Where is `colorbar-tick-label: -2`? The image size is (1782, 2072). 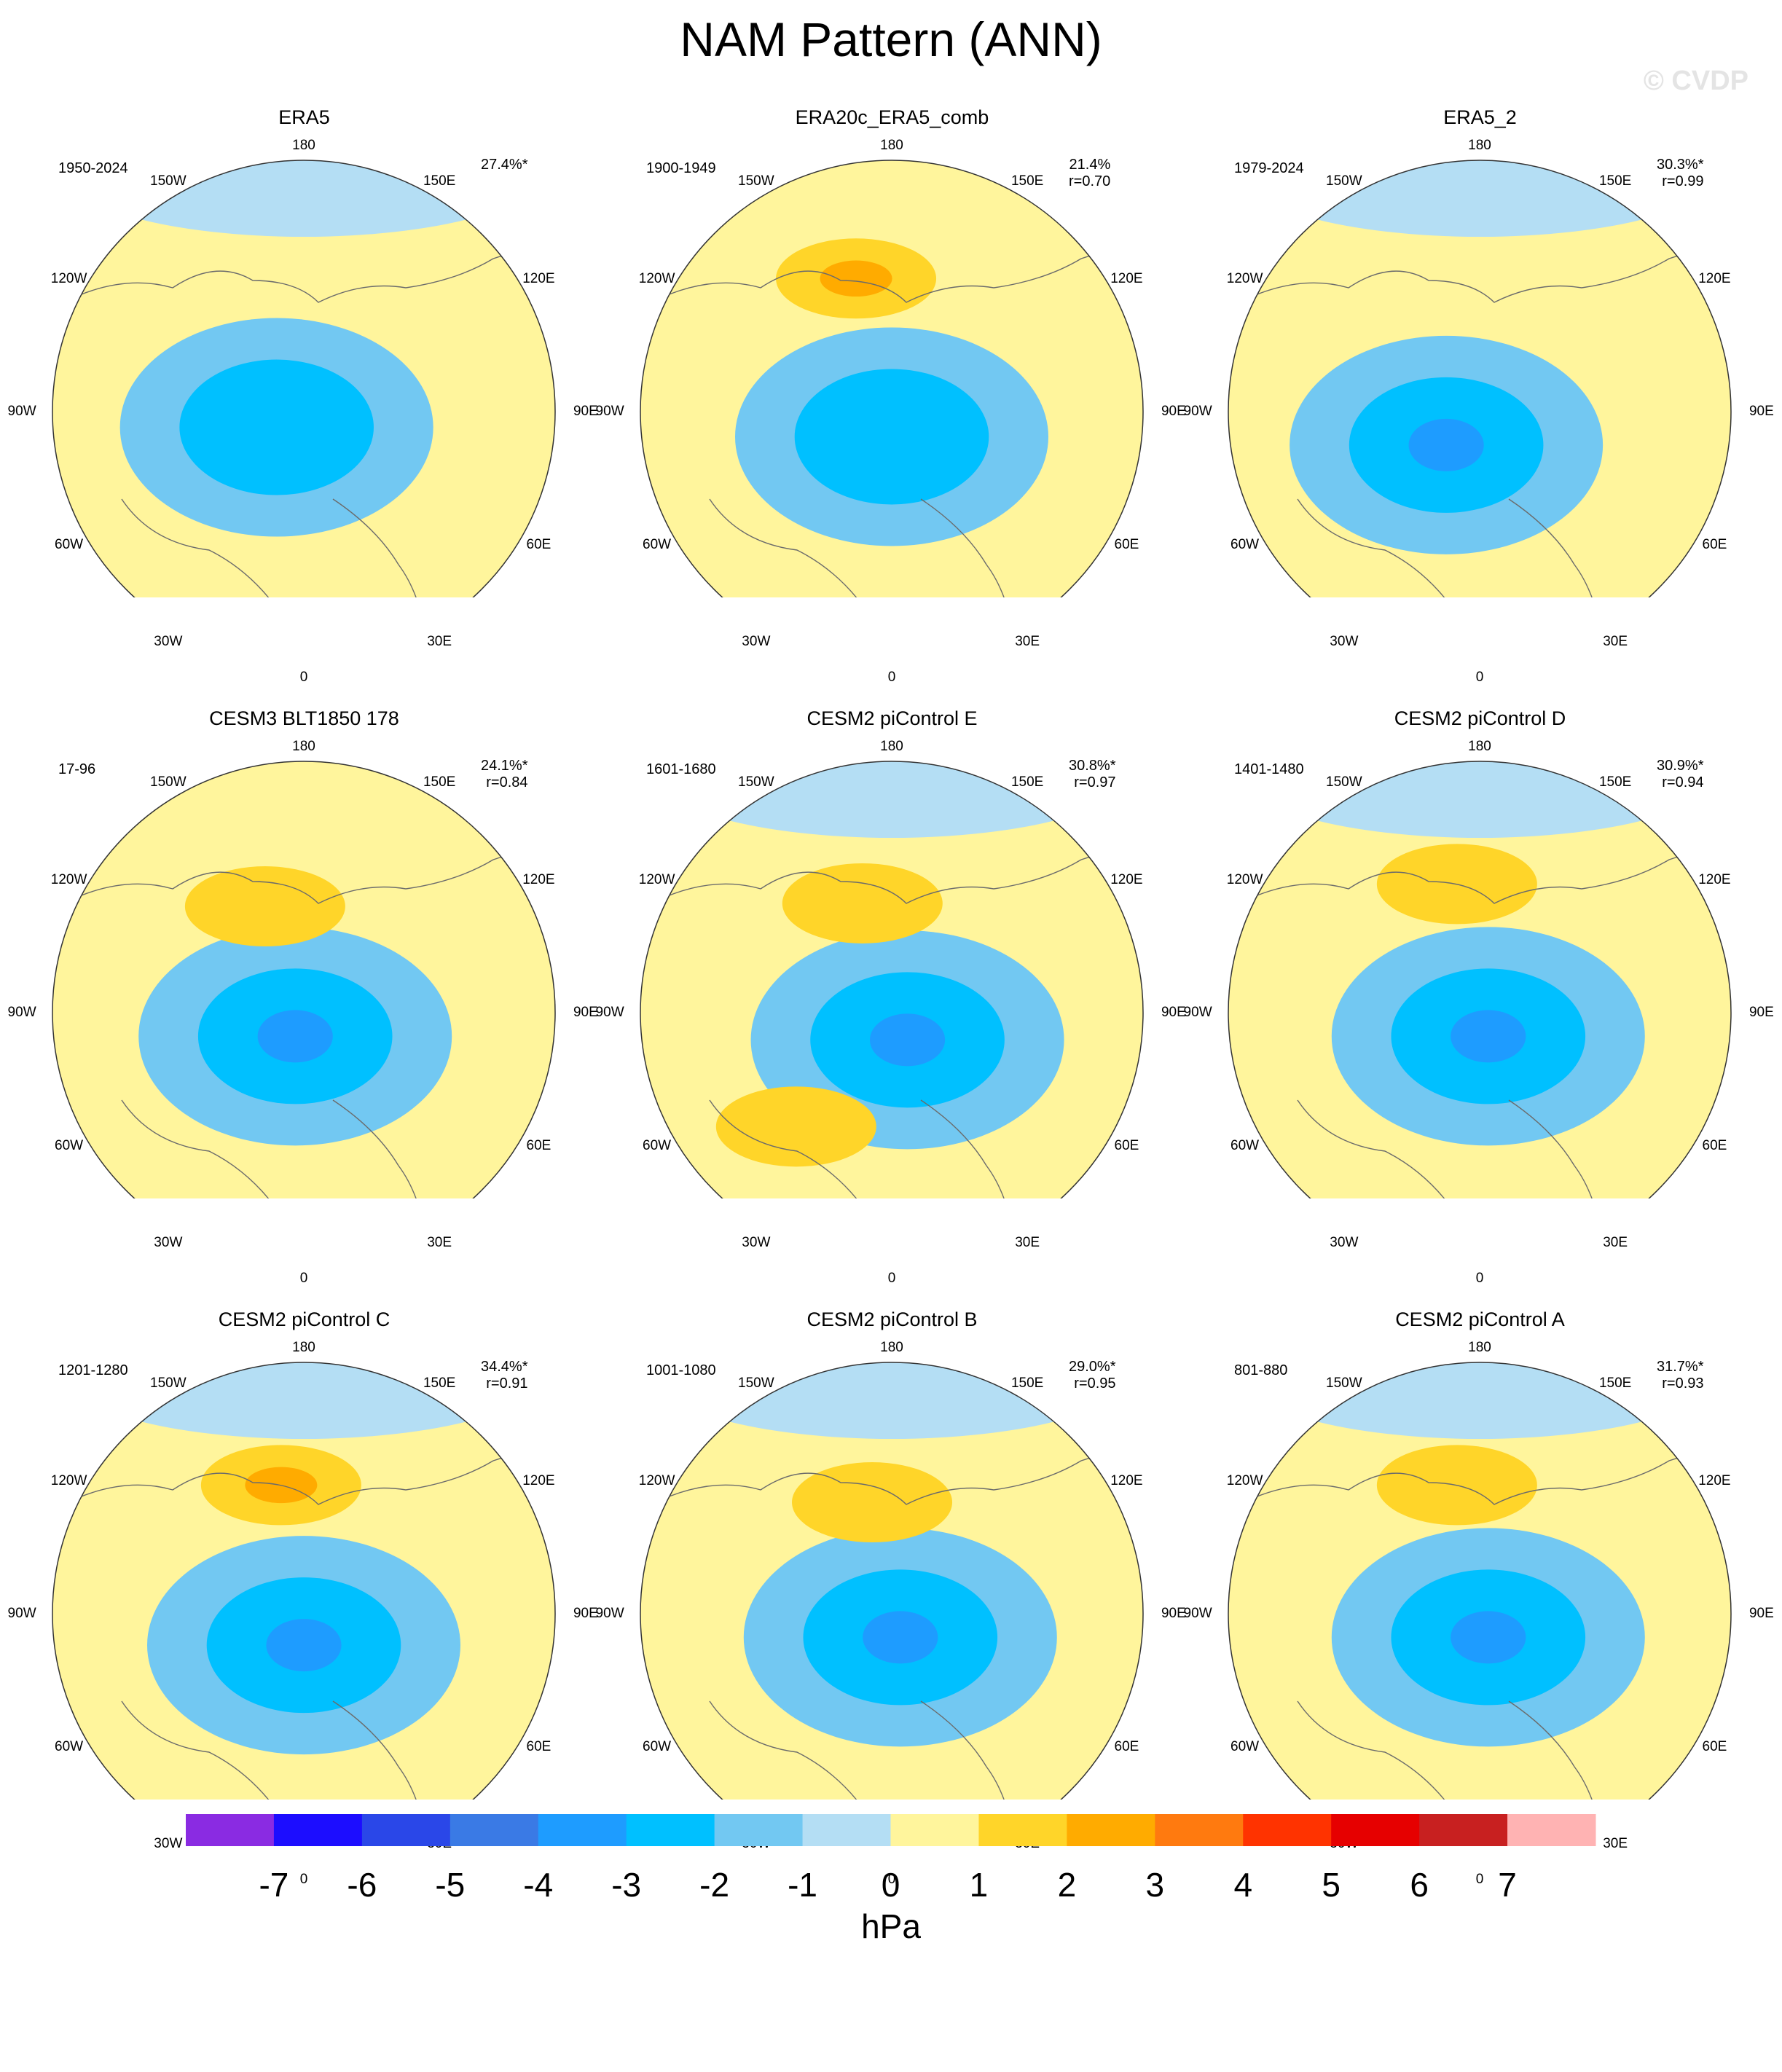
colorbar-tick-label: -2 is located at coordinates (714, 1885).